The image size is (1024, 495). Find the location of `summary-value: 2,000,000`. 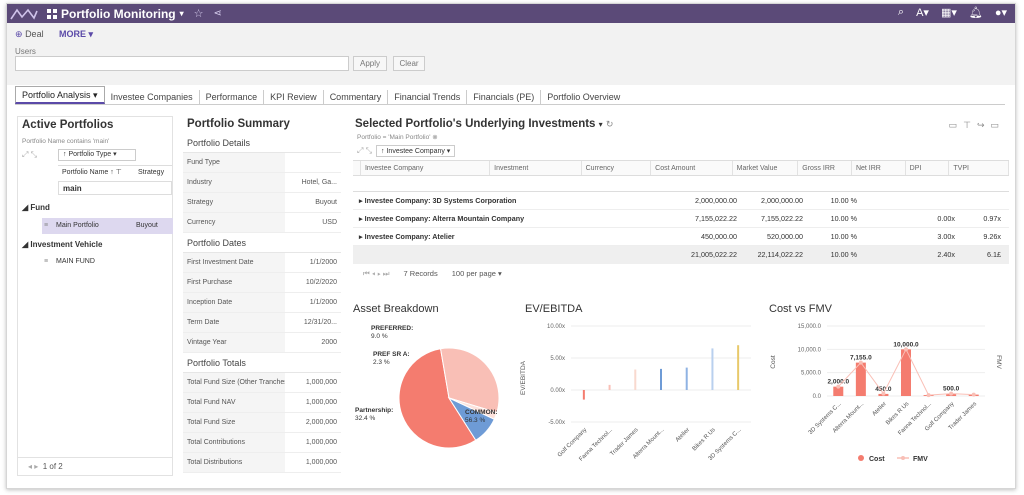

summary-value: 2,000,000 is located at coordinates (321, 422).